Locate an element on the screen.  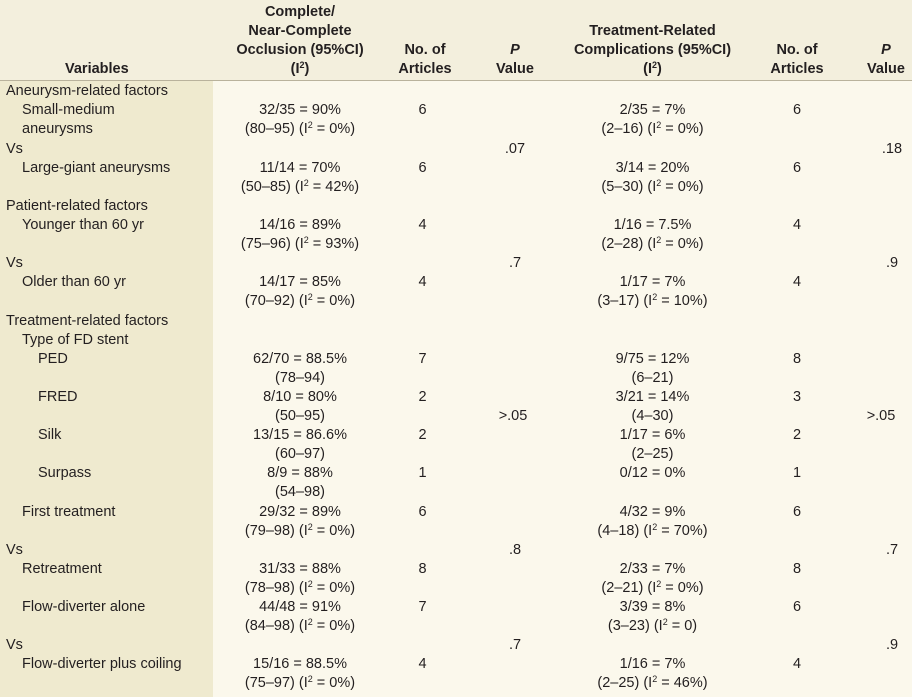
complication-p-value: .9 is located at coordinates (892, 263).